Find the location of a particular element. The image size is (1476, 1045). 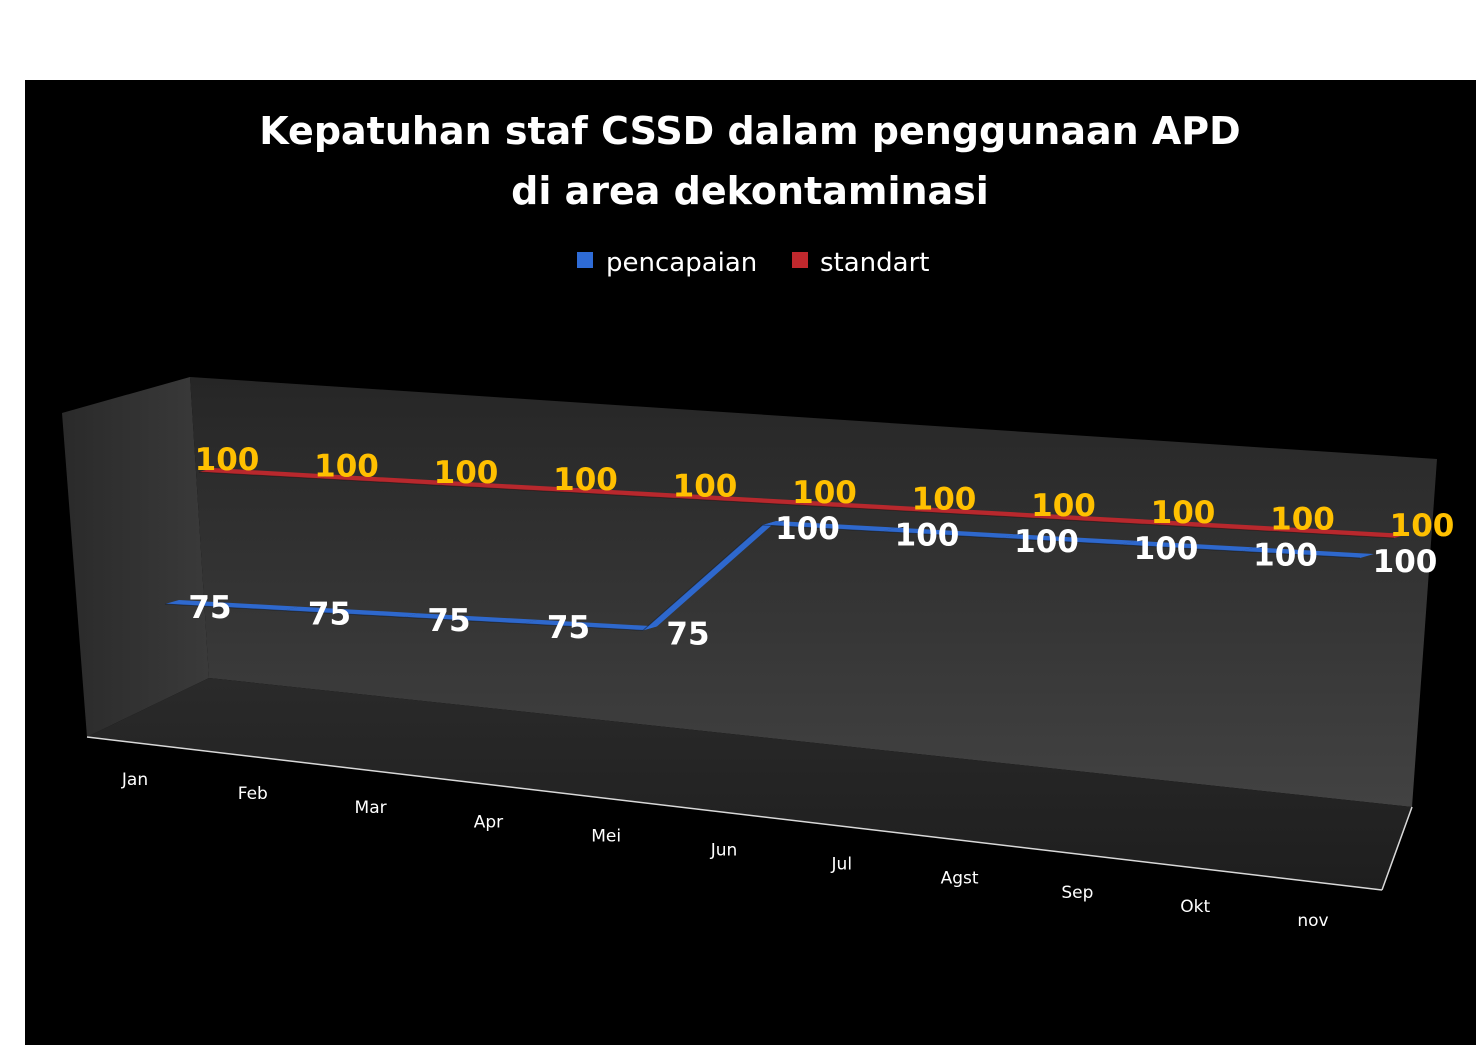

legend-swatch-standart is located at coordinates (800, 260).